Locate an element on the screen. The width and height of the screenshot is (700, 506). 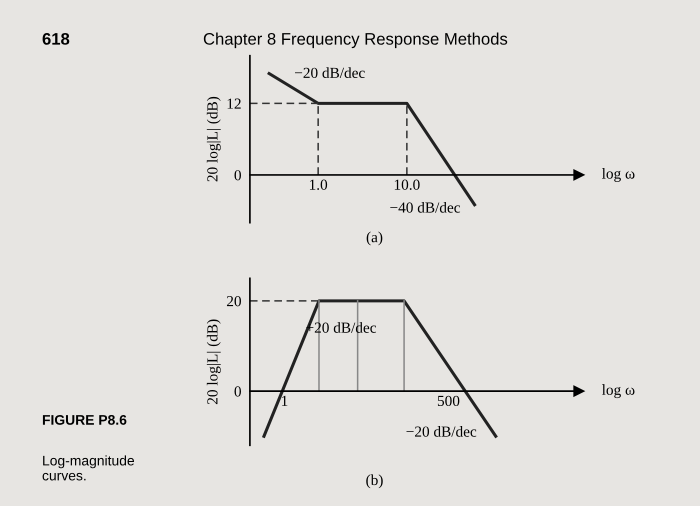
text: 618 is located at coordinates (56, 38).